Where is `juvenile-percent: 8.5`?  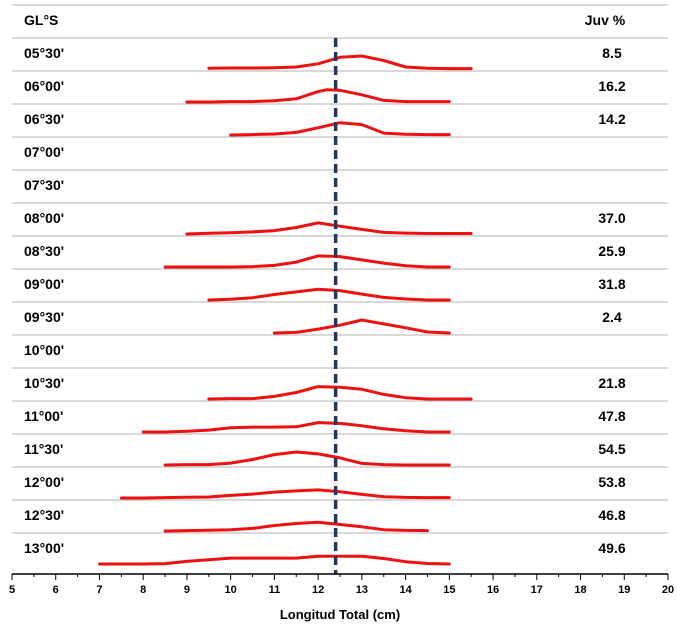 juvenile-percent: 8.5 is located at coordinates (612, 53).